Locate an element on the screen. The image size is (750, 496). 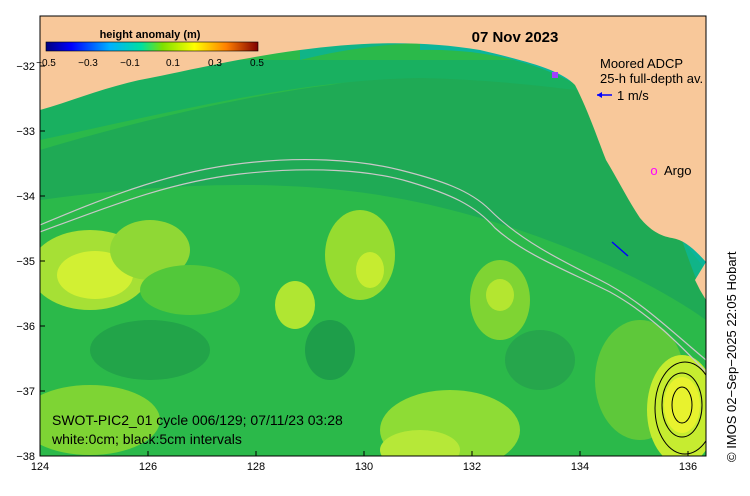
colorbar-tick: 0.1 is located at coordinates (173, 63).